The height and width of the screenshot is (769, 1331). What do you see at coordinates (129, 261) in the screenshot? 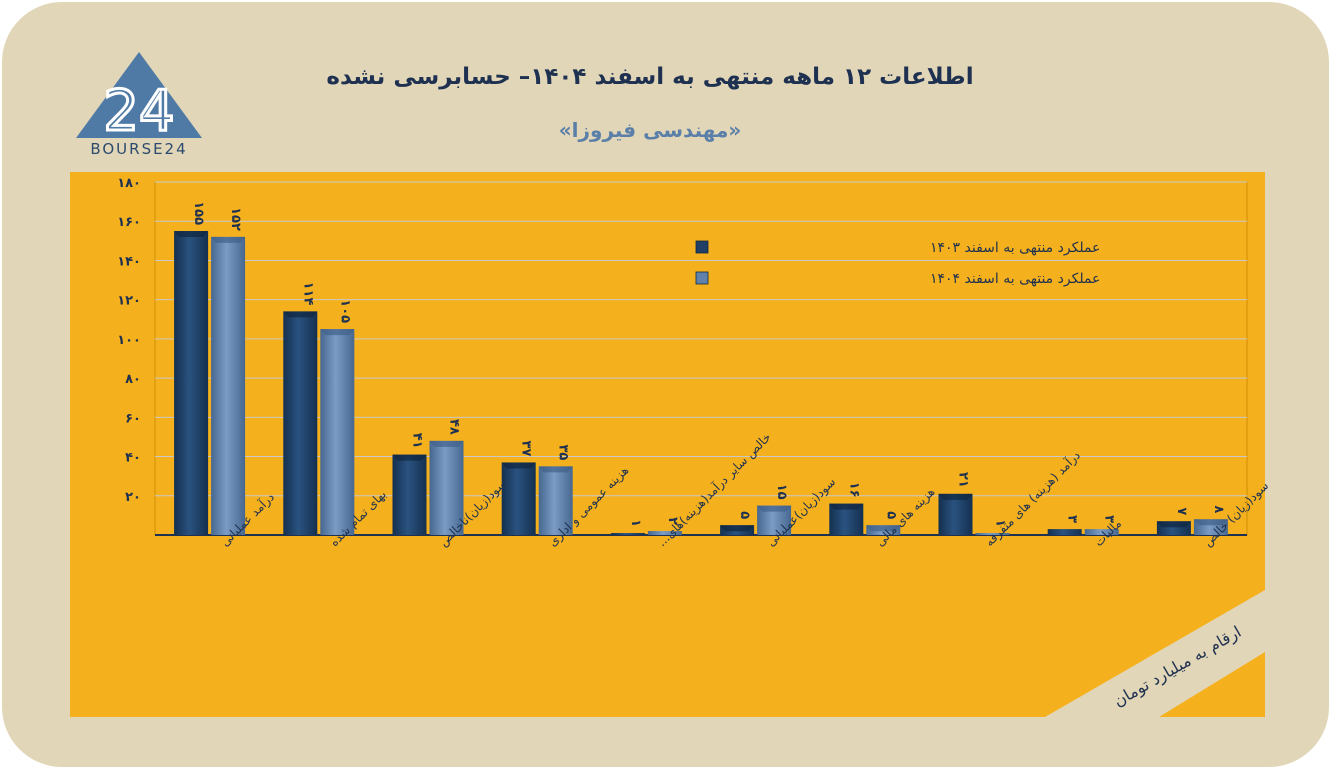
I see `y-tick-label: ۱۴۰` at bounding box center [129, 261].